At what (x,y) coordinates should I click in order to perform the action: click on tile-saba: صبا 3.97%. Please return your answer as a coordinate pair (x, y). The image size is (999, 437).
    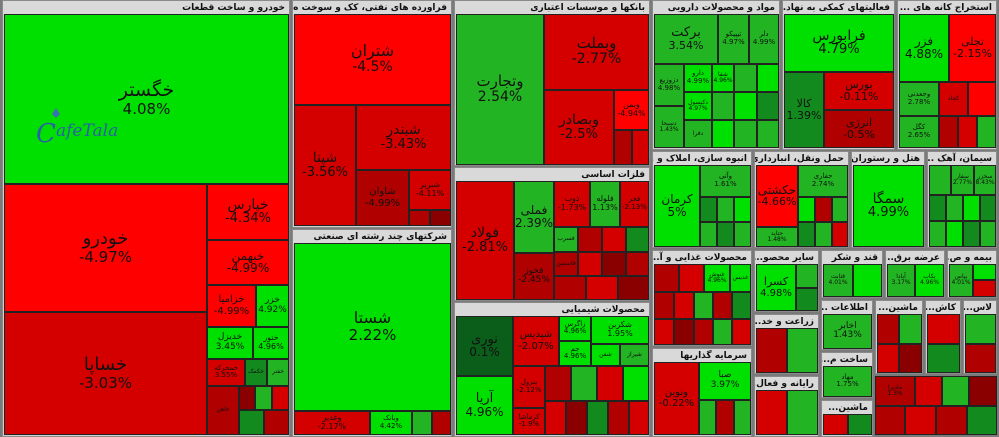
    Looking at the image, I should click on (725, 381).